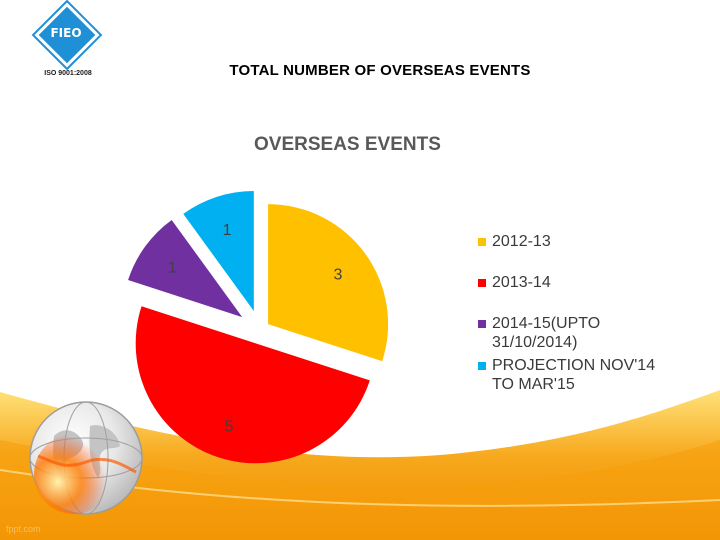  Describe the element at coordinates (380, 70) in the screenshot. I see `slide-title: TOTAL NUMBER OF OVERSEAS EVENTS` at that location.